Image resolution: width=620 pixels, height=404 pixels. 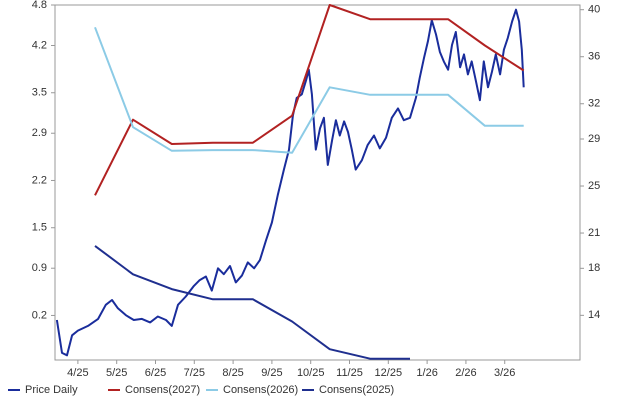 What do you see at coordinates (194, 373) in the screenshot?
I see `x-tick-label: 7/25` at bounding box center [194, 373].